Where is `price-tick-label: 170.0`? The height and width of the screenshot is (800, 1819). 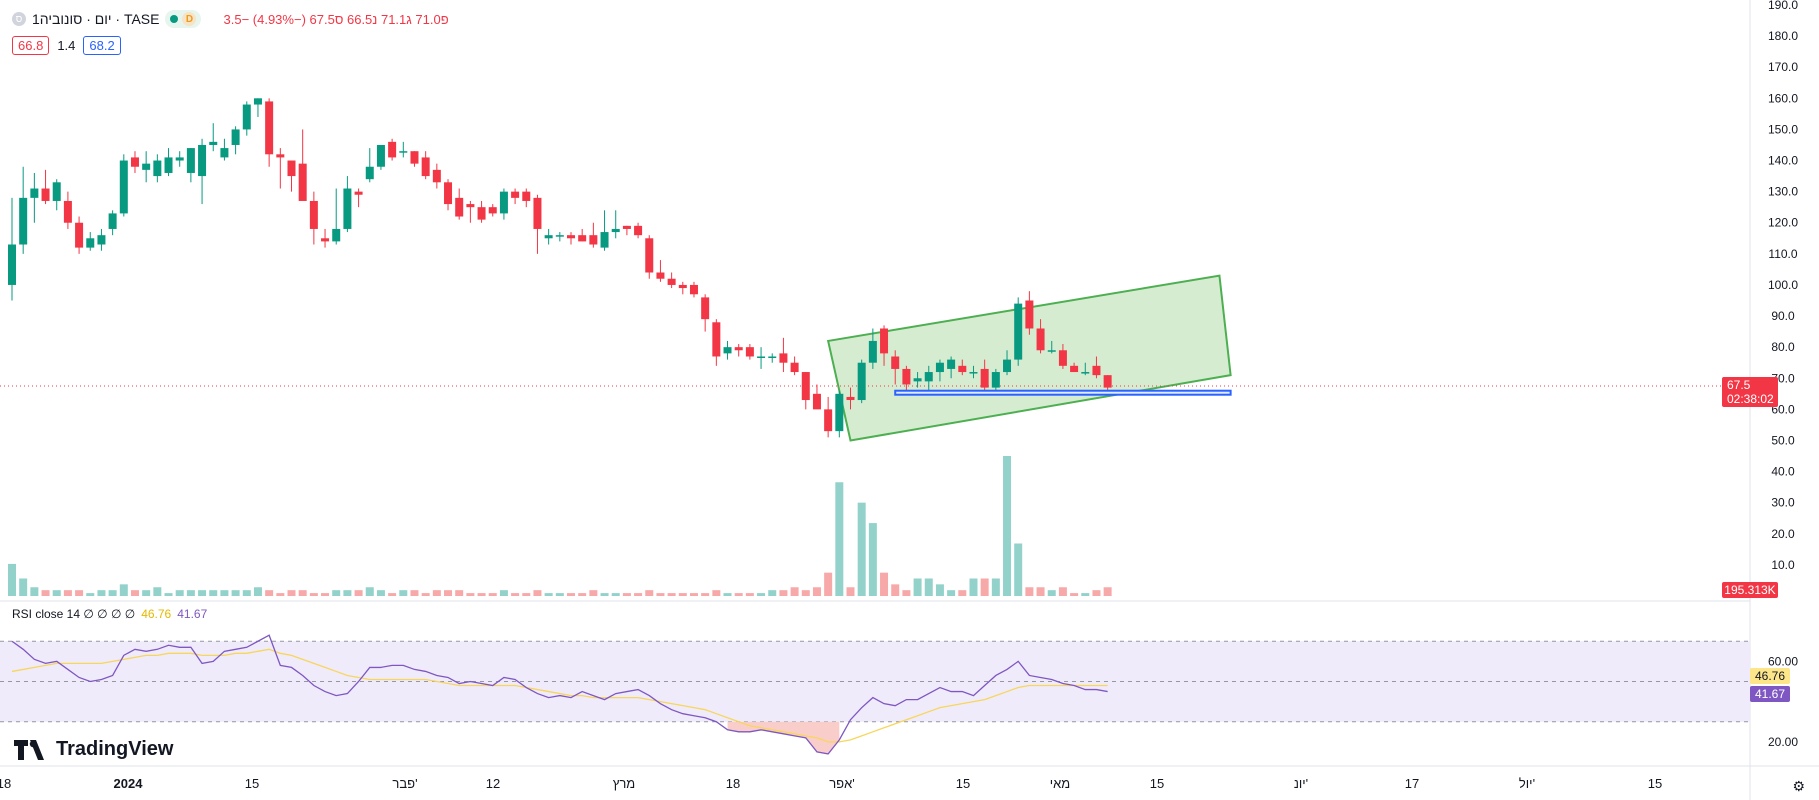 price-tick-label: 170.0 is located at coordinates (1783, 67).